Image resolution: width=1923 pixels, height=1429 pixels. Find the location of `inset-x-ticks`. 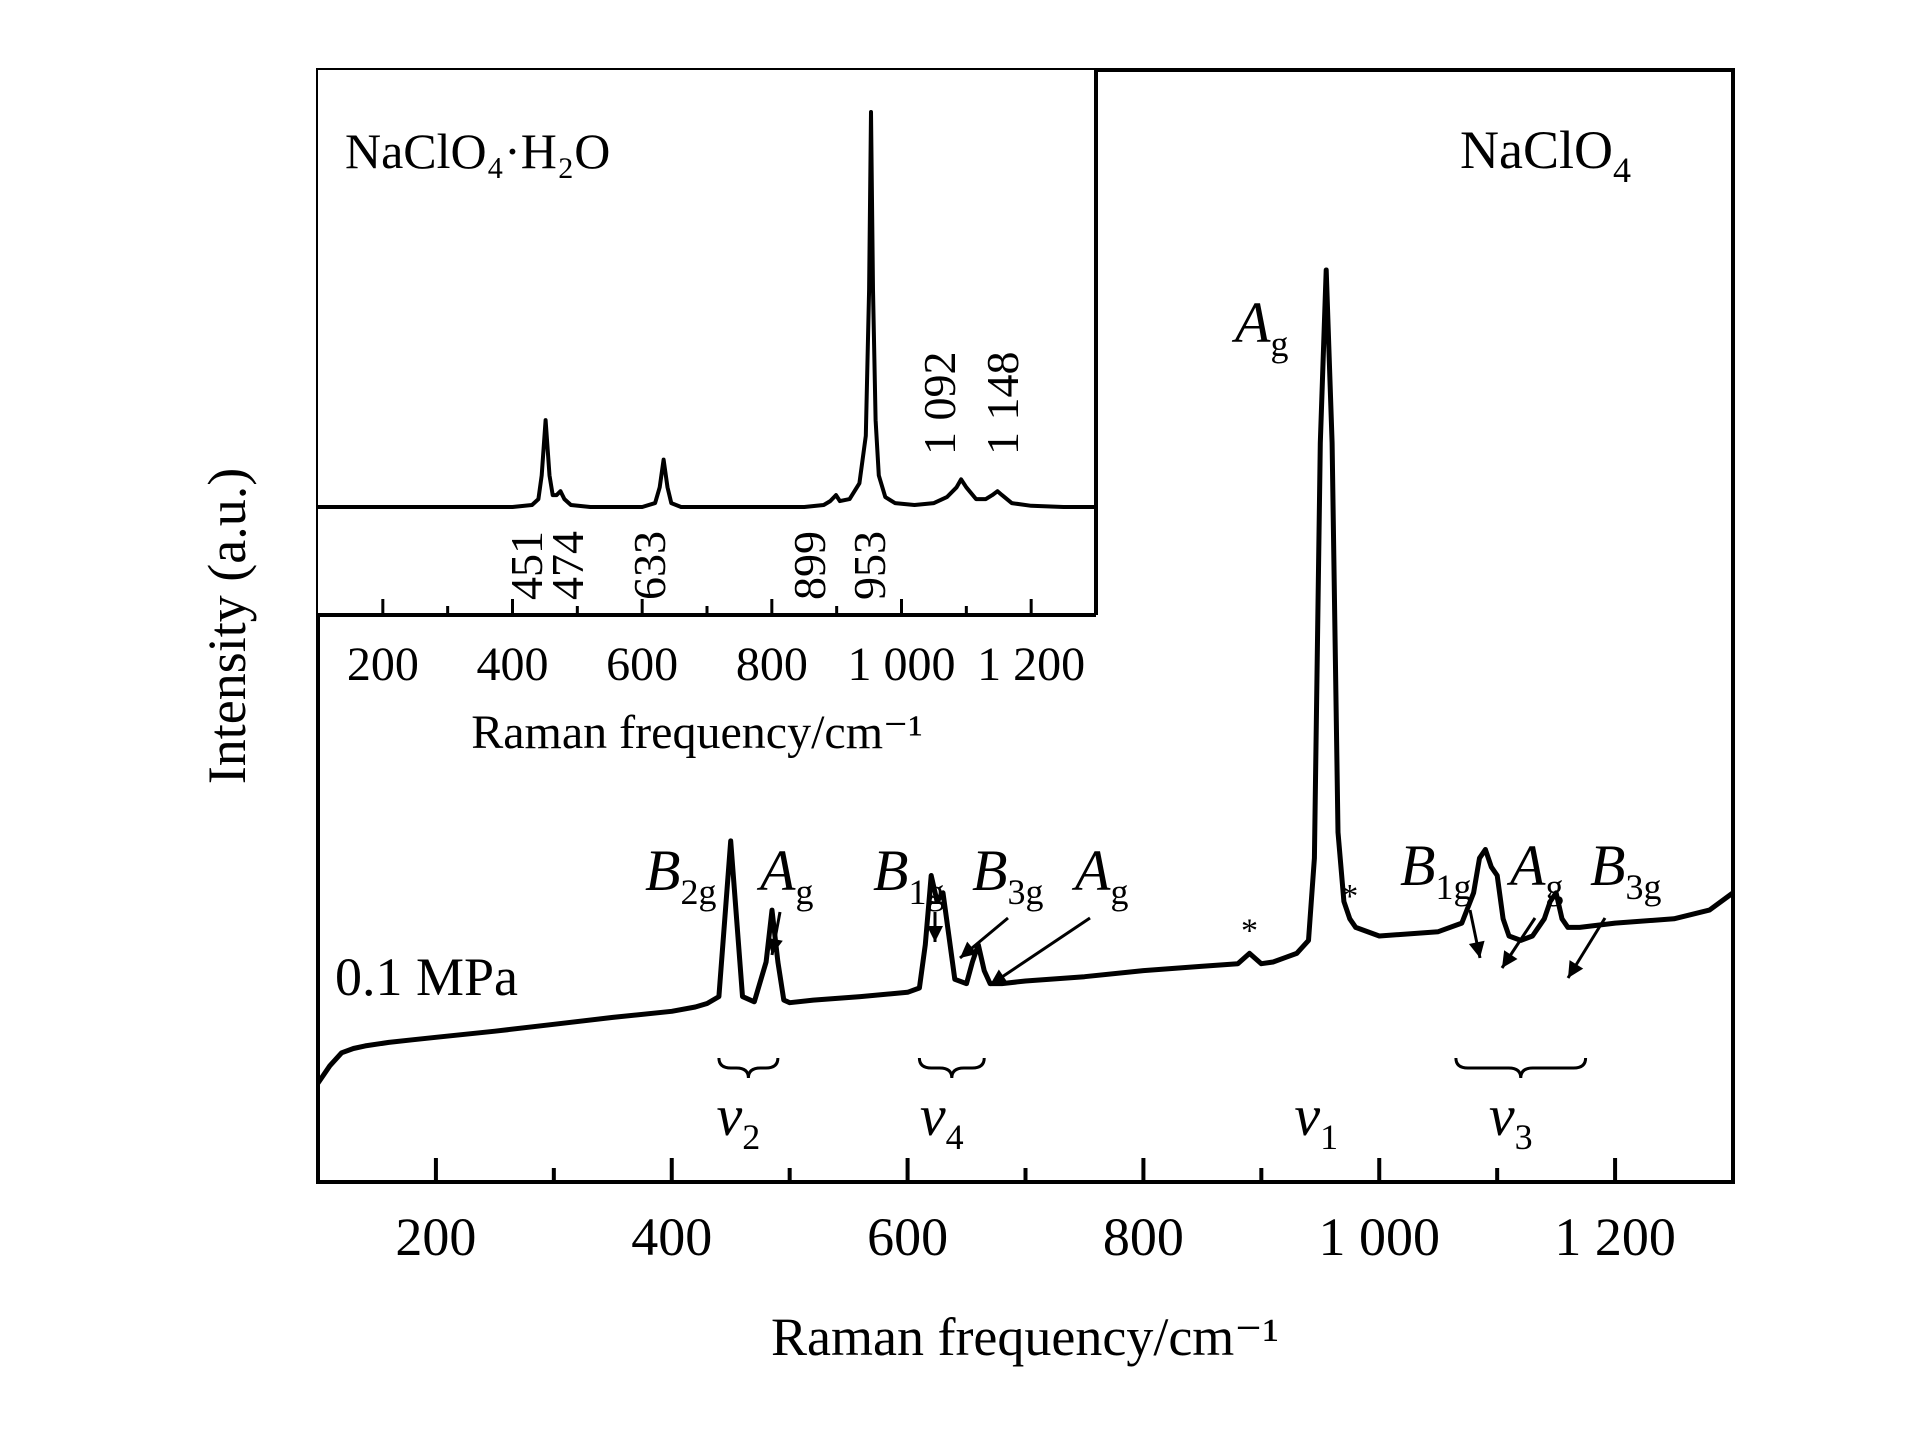

inset-x-ticks is located at coordinates (707, 607).